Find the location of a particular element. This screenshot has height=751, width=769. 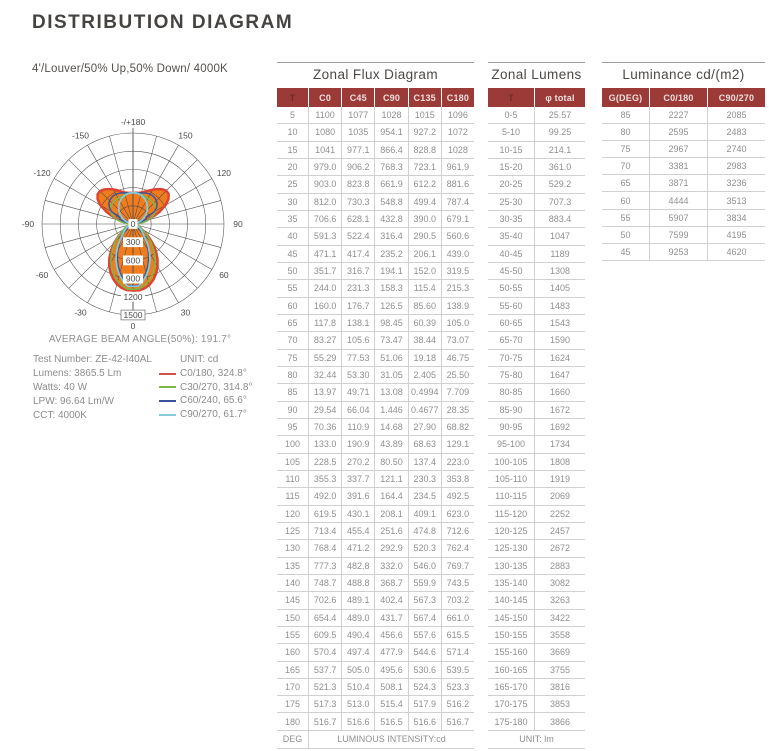

cell: 83.27 is located at coordinates (324, 340).